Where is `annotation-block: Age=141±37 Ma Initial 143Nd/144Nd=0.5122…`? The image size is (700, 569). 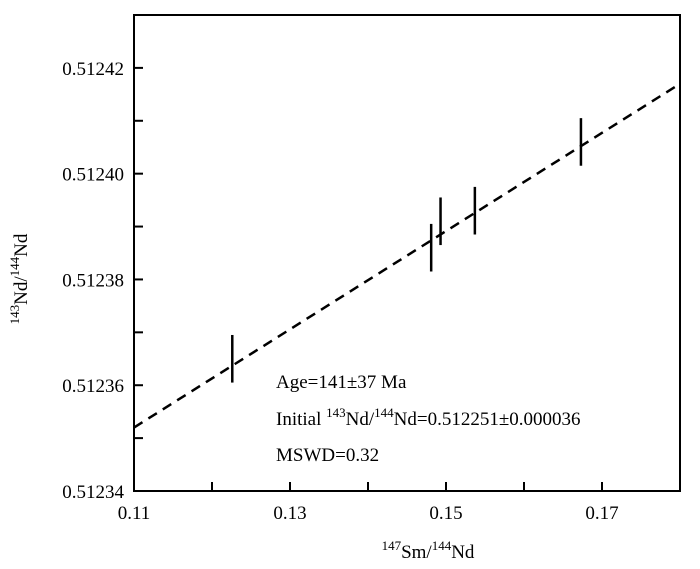 annotation-block: Age=141±37 Ma Initial 143Nd/144Nd=0.5122… is located at coordinates (428, 419).